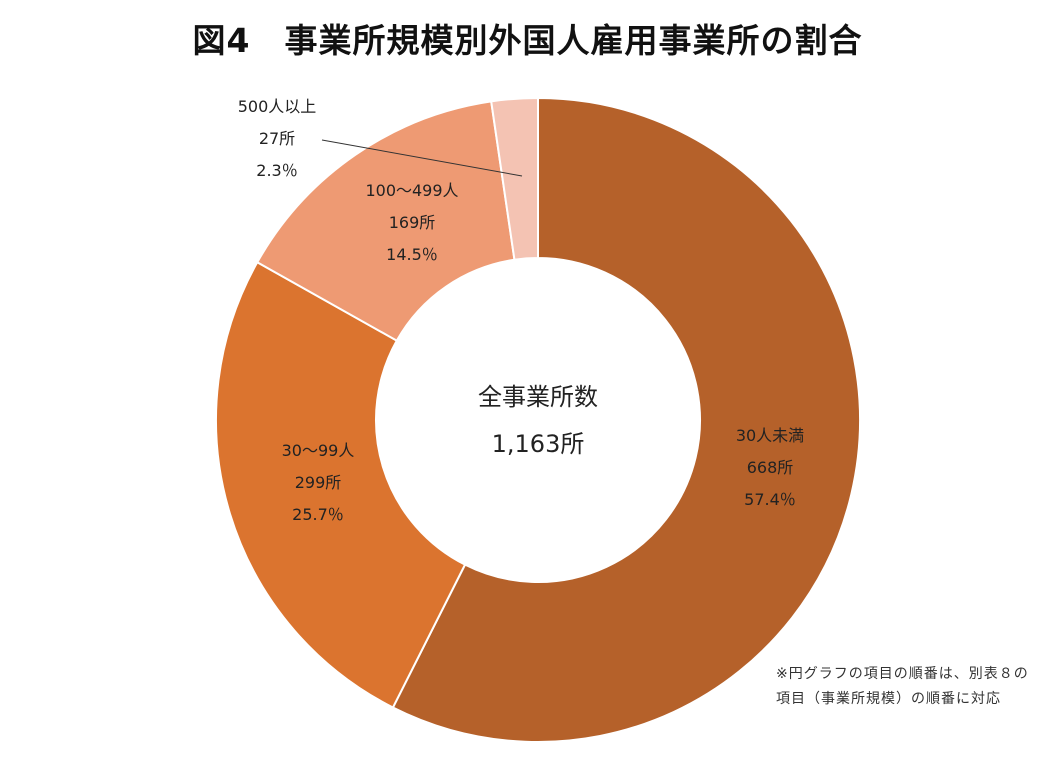 The image size is (1055, 769). What do you see at coordinates (411, 190) in the screenshot?
I see `label-100-499-category: 100～499人` at bounding box center [411, 190].